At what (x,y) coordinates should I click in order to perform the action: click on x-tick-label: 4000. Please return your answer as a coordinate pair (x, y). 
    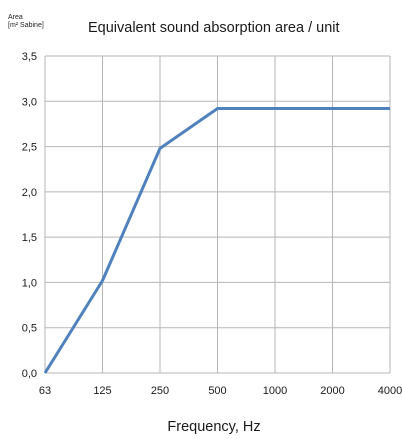
    Looking at the image, I should click on (390, 391).